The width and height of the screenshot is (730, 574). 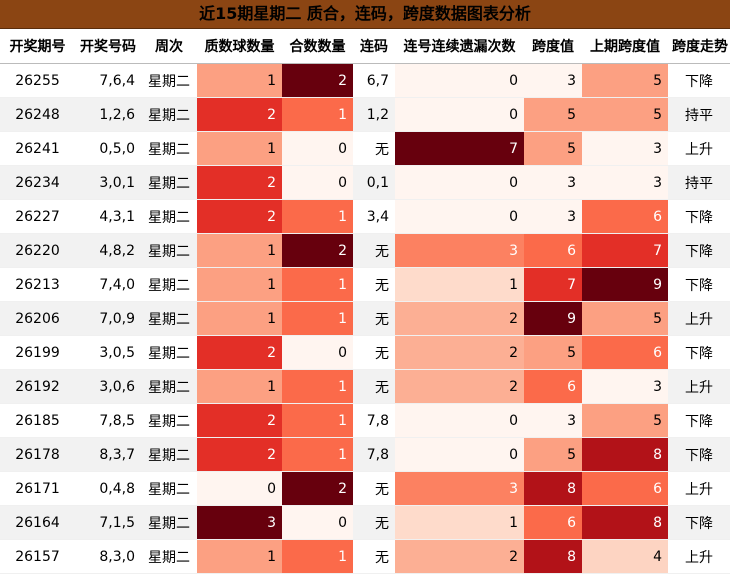 What do you see at coordinates (37, 80) in the screenshot?
I see `table-cell: 26255` at bounding box center [37, 80].